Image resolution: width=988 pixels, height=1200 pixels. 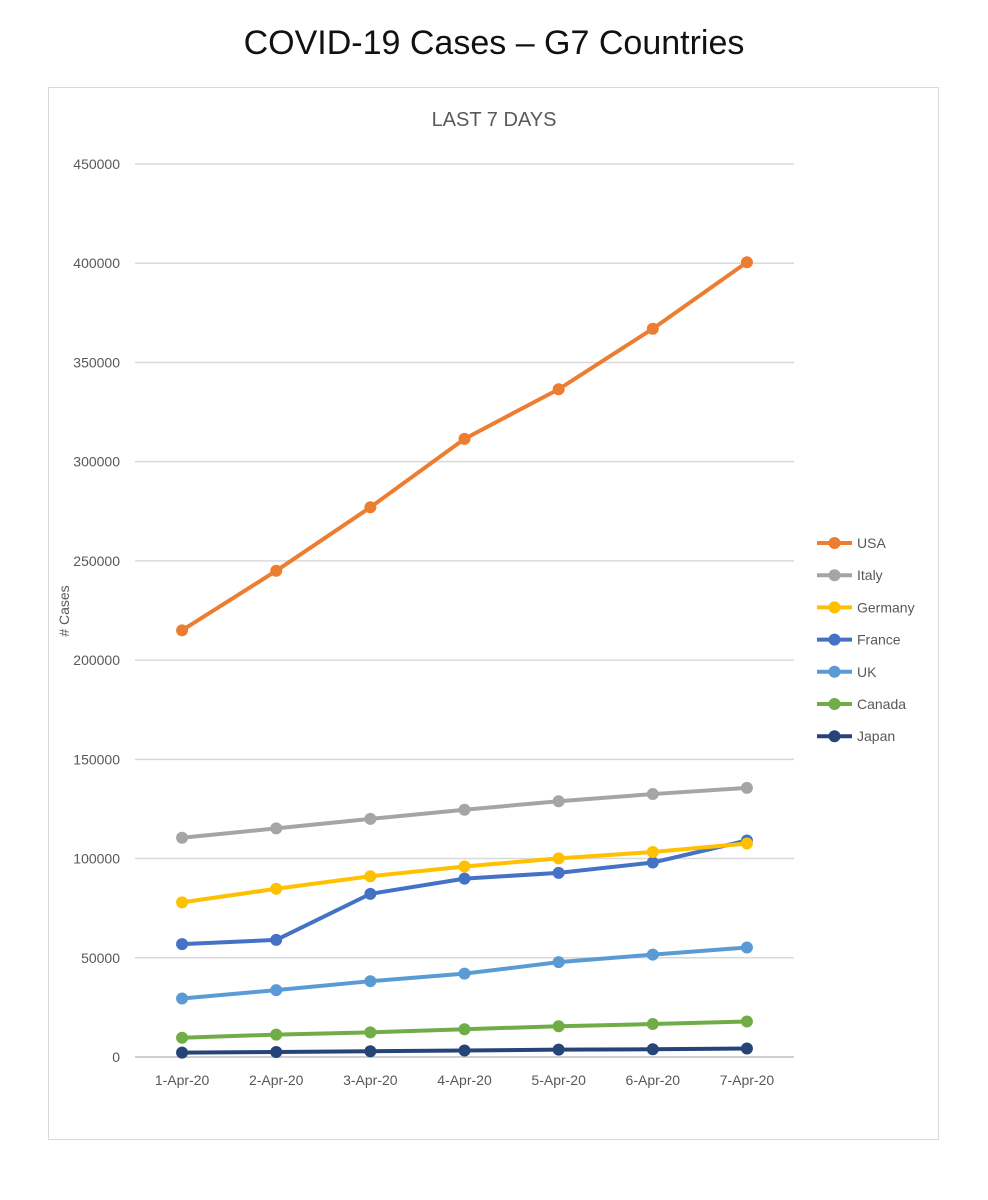 I want to click on legend-entry: Italy, so click(x=850, y=575).